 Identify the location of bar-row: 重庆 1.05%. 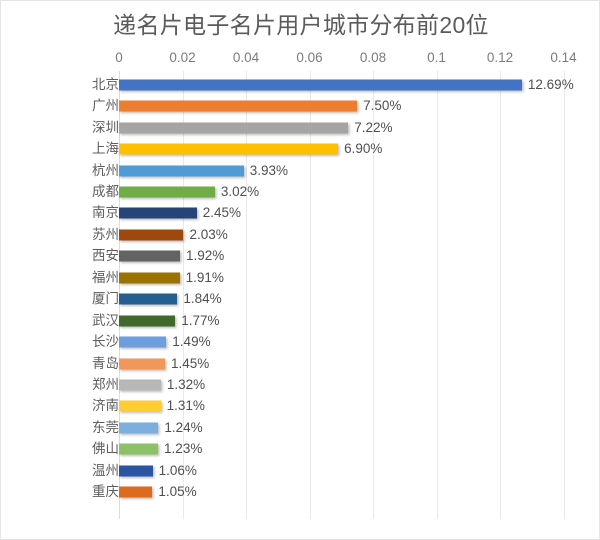
(300, 492).